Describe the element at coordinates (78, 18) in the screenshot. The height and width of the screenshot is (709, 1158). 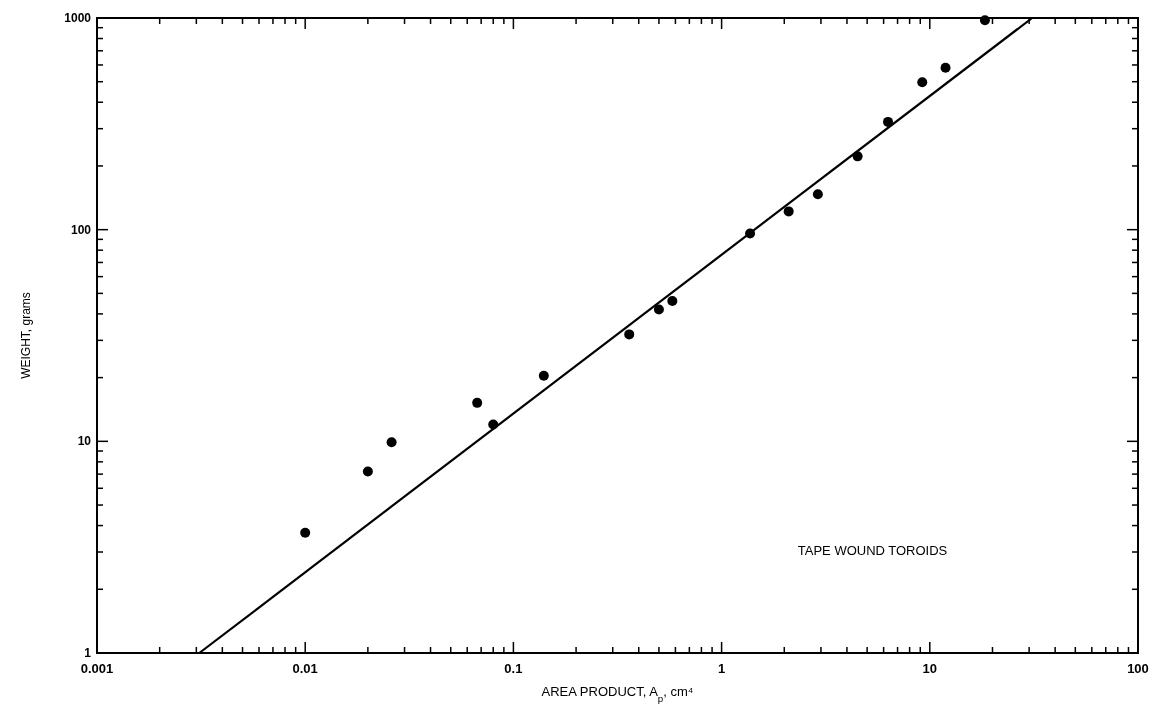
I see `y-tick-label: 1000` at that location.